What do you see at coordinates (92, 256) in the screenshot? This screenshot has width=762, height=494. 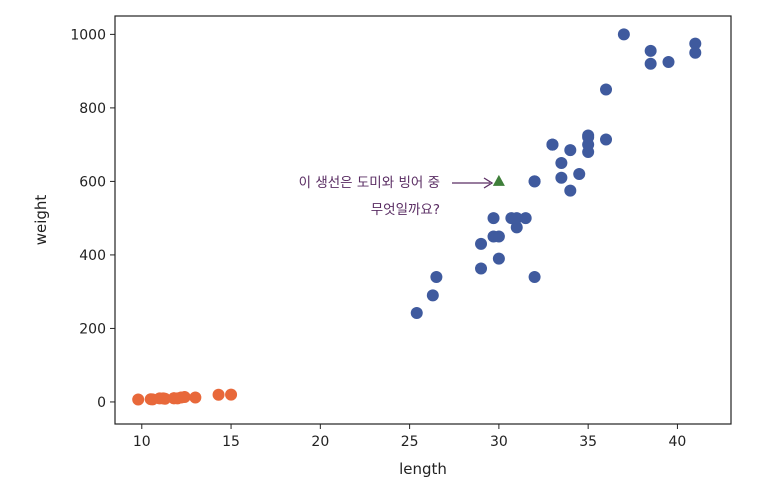 I see `y-tick-label-400: 400` at bounding box center [92, 256].